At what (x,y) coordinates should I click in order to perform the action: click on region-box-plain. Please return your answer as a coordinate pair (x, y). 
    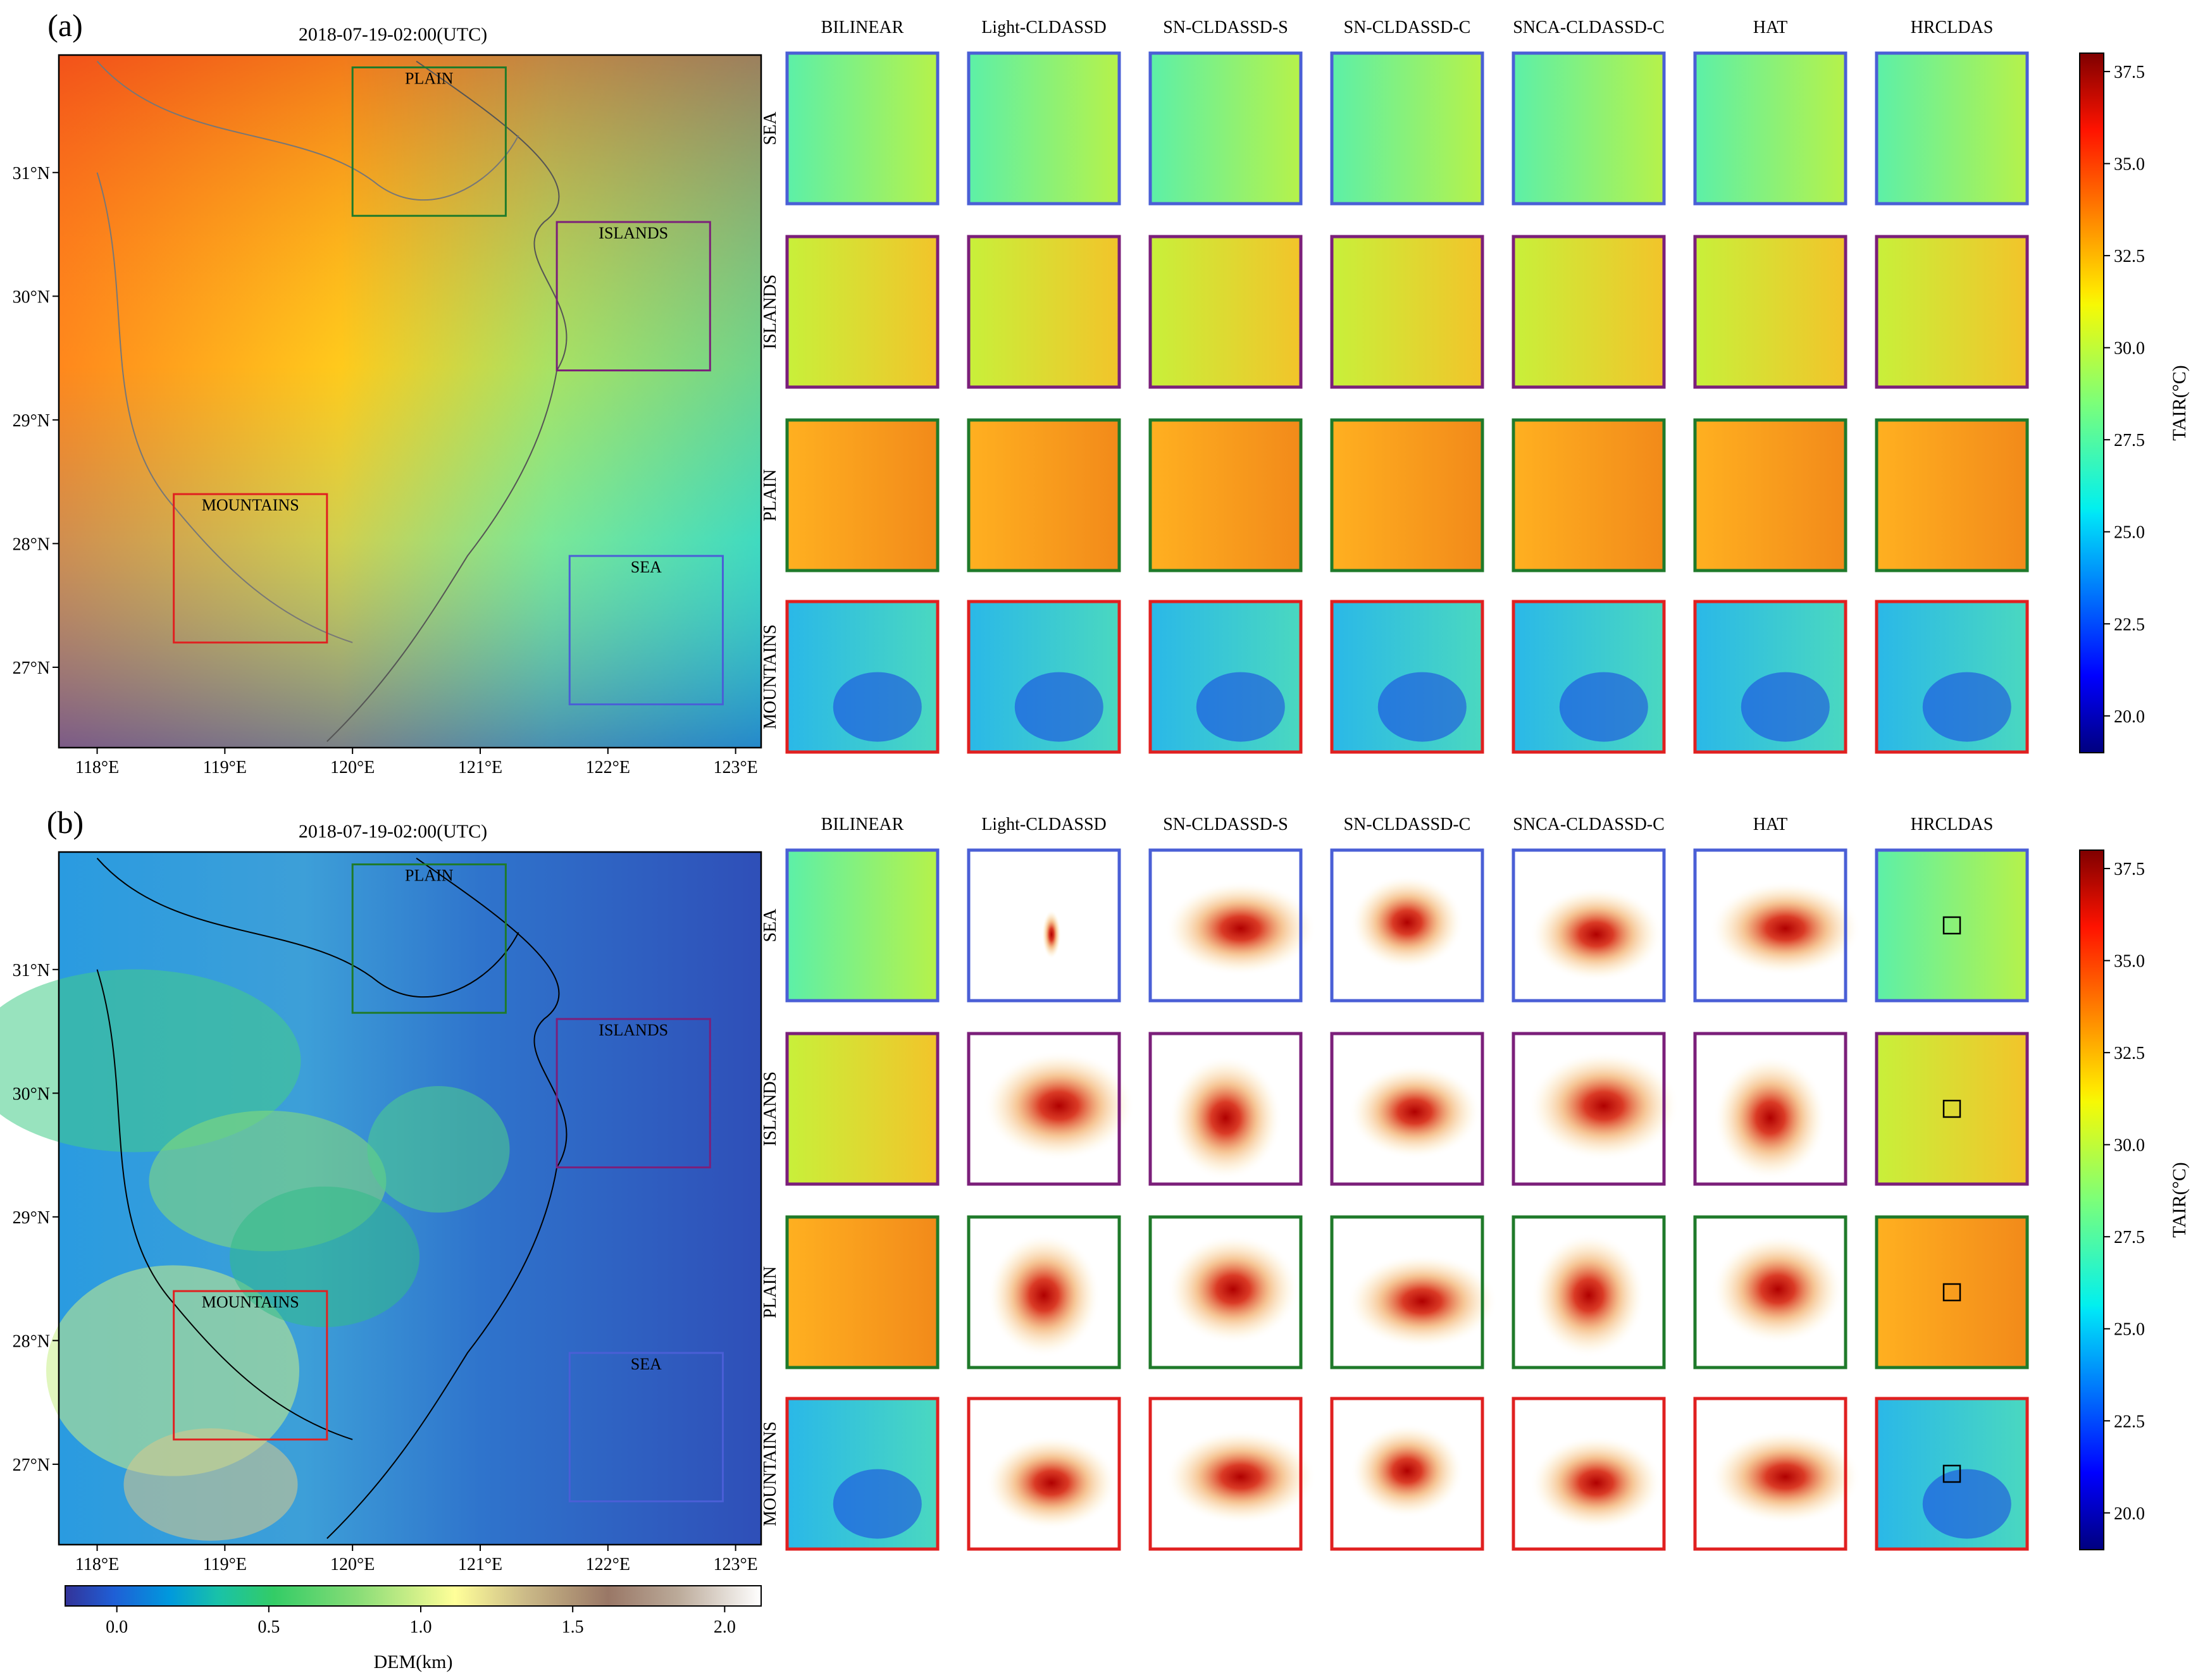
    Looking at the image, I should click on (429, 938).